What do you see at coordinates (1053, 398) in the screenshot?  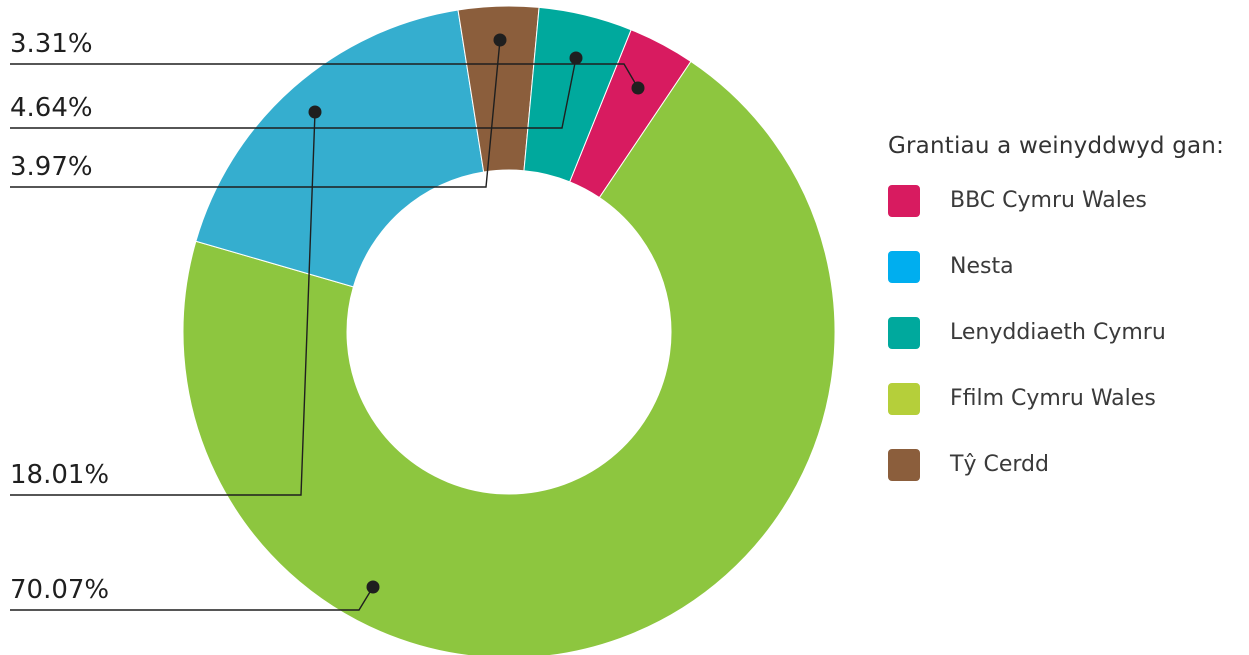 I see `legend-label: Ffilm Cymru Wales` at bounding box center [1053, 398].